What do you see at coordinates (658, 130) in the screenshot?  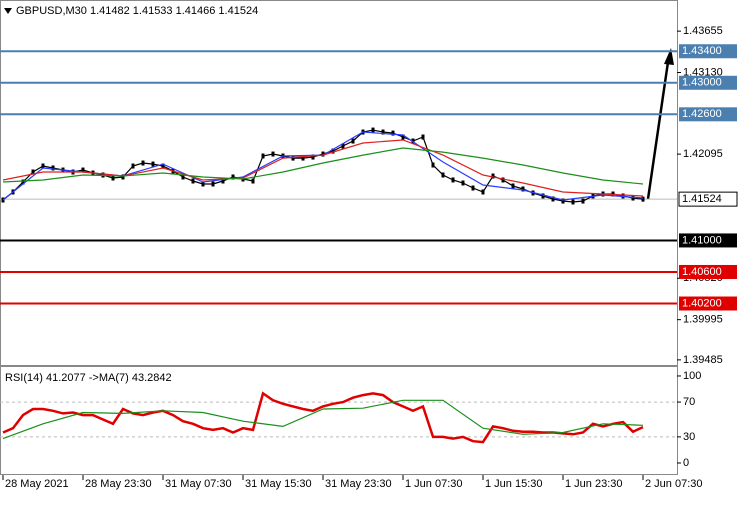 I see `arrow-shaft` at bounding box center [658, 130].